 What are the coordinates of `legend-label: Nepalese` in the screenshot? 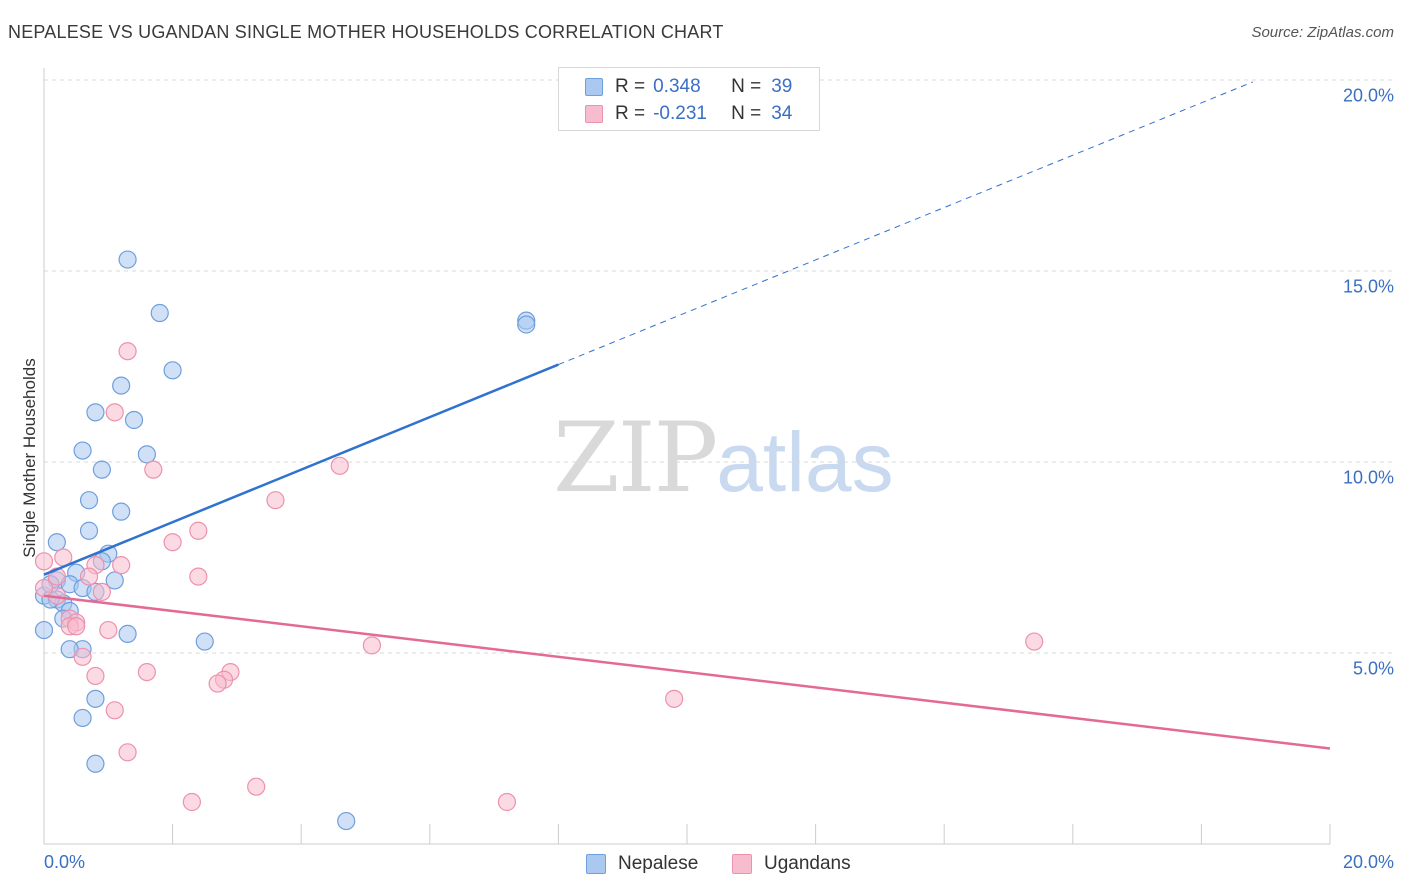 It's located at (658, 863).